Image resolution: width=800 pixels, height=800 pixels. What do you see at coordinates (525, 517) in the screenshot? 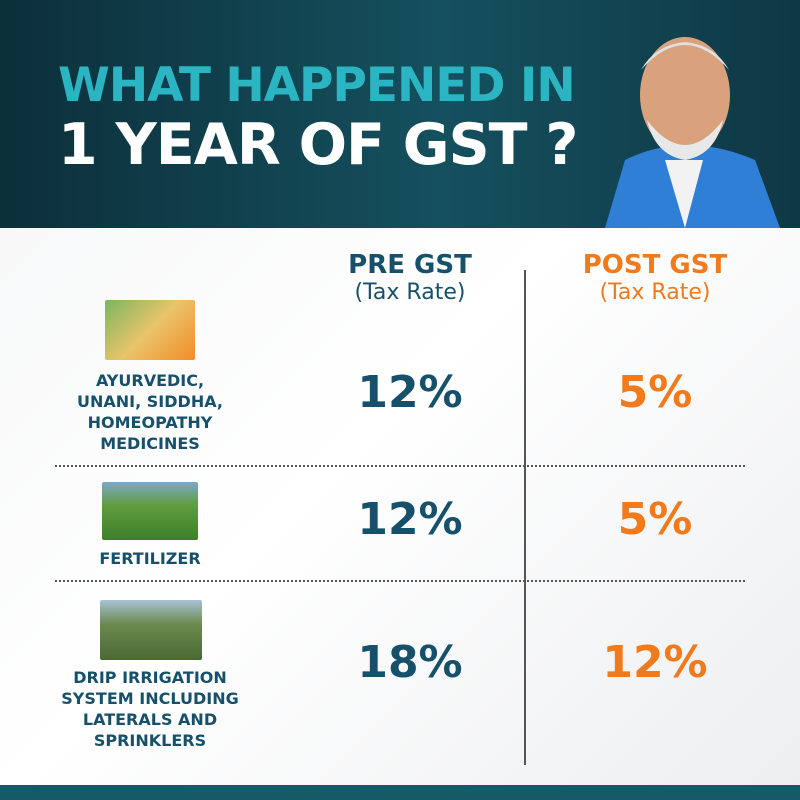
I see `column-divider` at bounding box center [525, 517].